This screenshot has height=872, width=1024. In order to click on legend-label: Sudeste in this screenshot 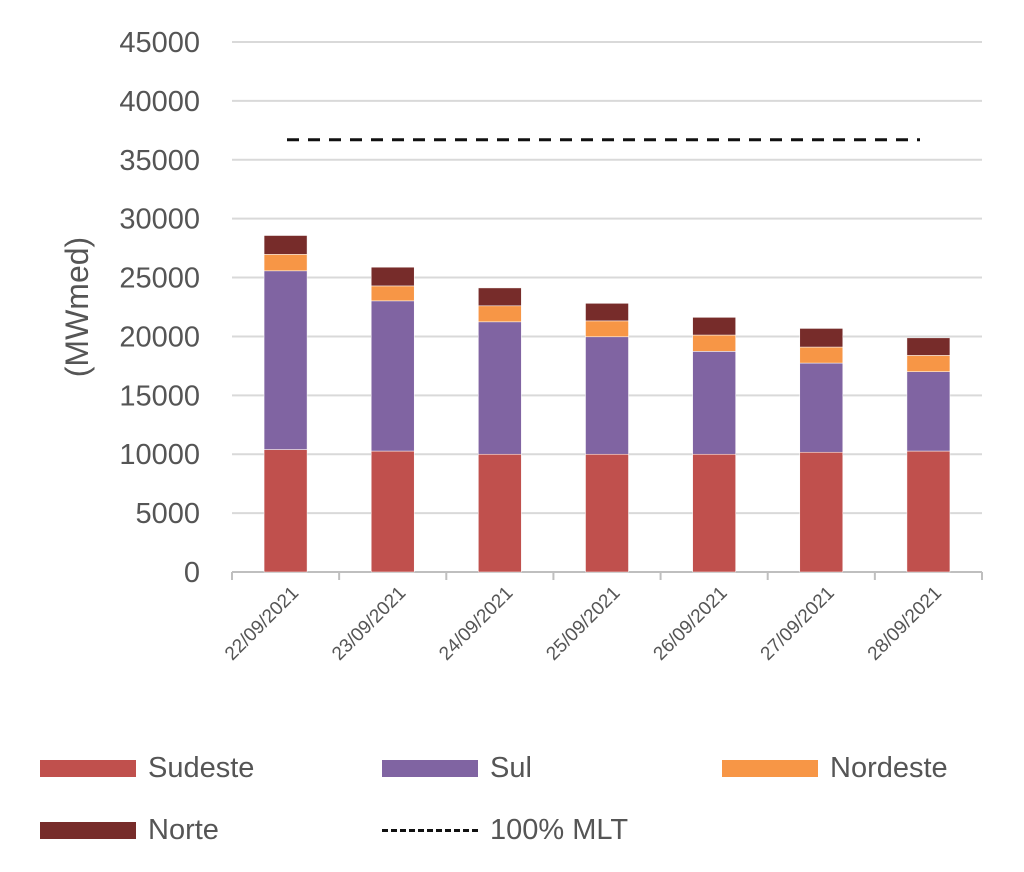, I will do `click(201, 768)`.